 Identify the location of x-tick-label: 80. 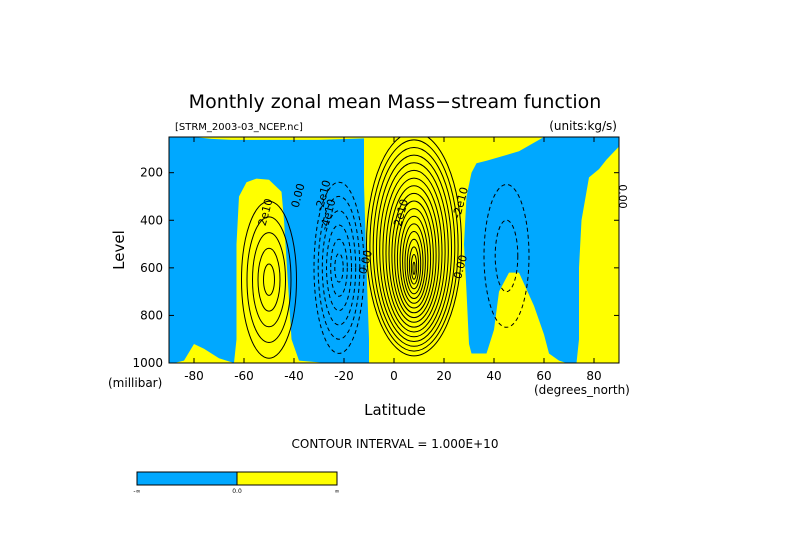
(593, 376).